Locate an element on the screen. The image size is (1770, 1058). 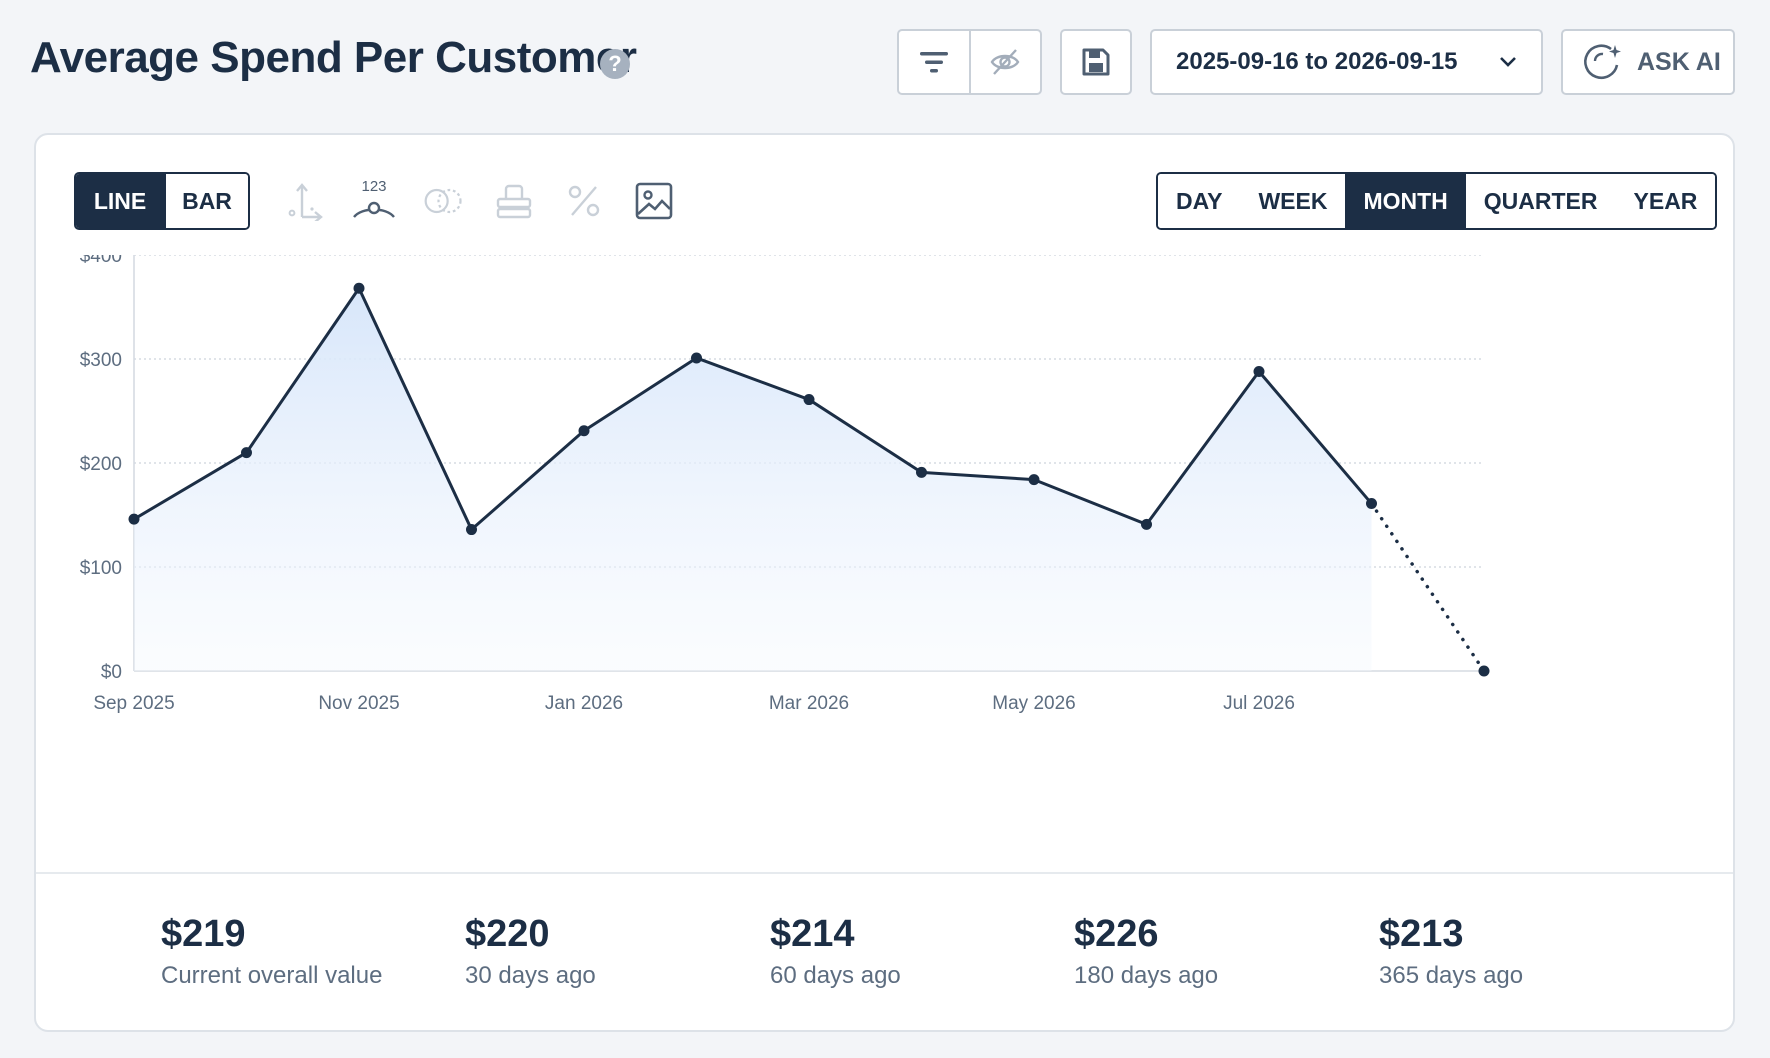
stat-365-days: $213 365 days ago is located at coordinates (1451, 951).